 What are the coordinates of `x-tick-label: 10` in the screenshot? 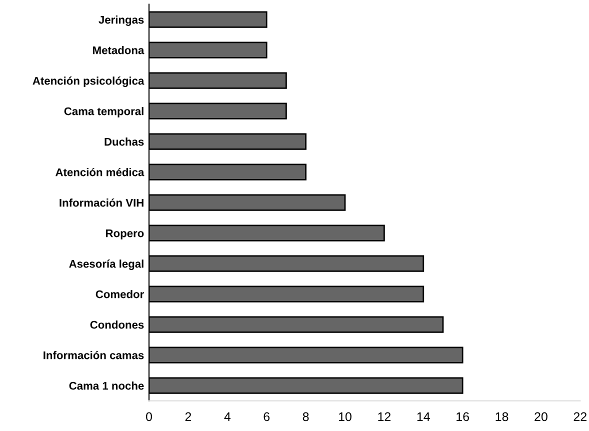 It's located at (345, 417).